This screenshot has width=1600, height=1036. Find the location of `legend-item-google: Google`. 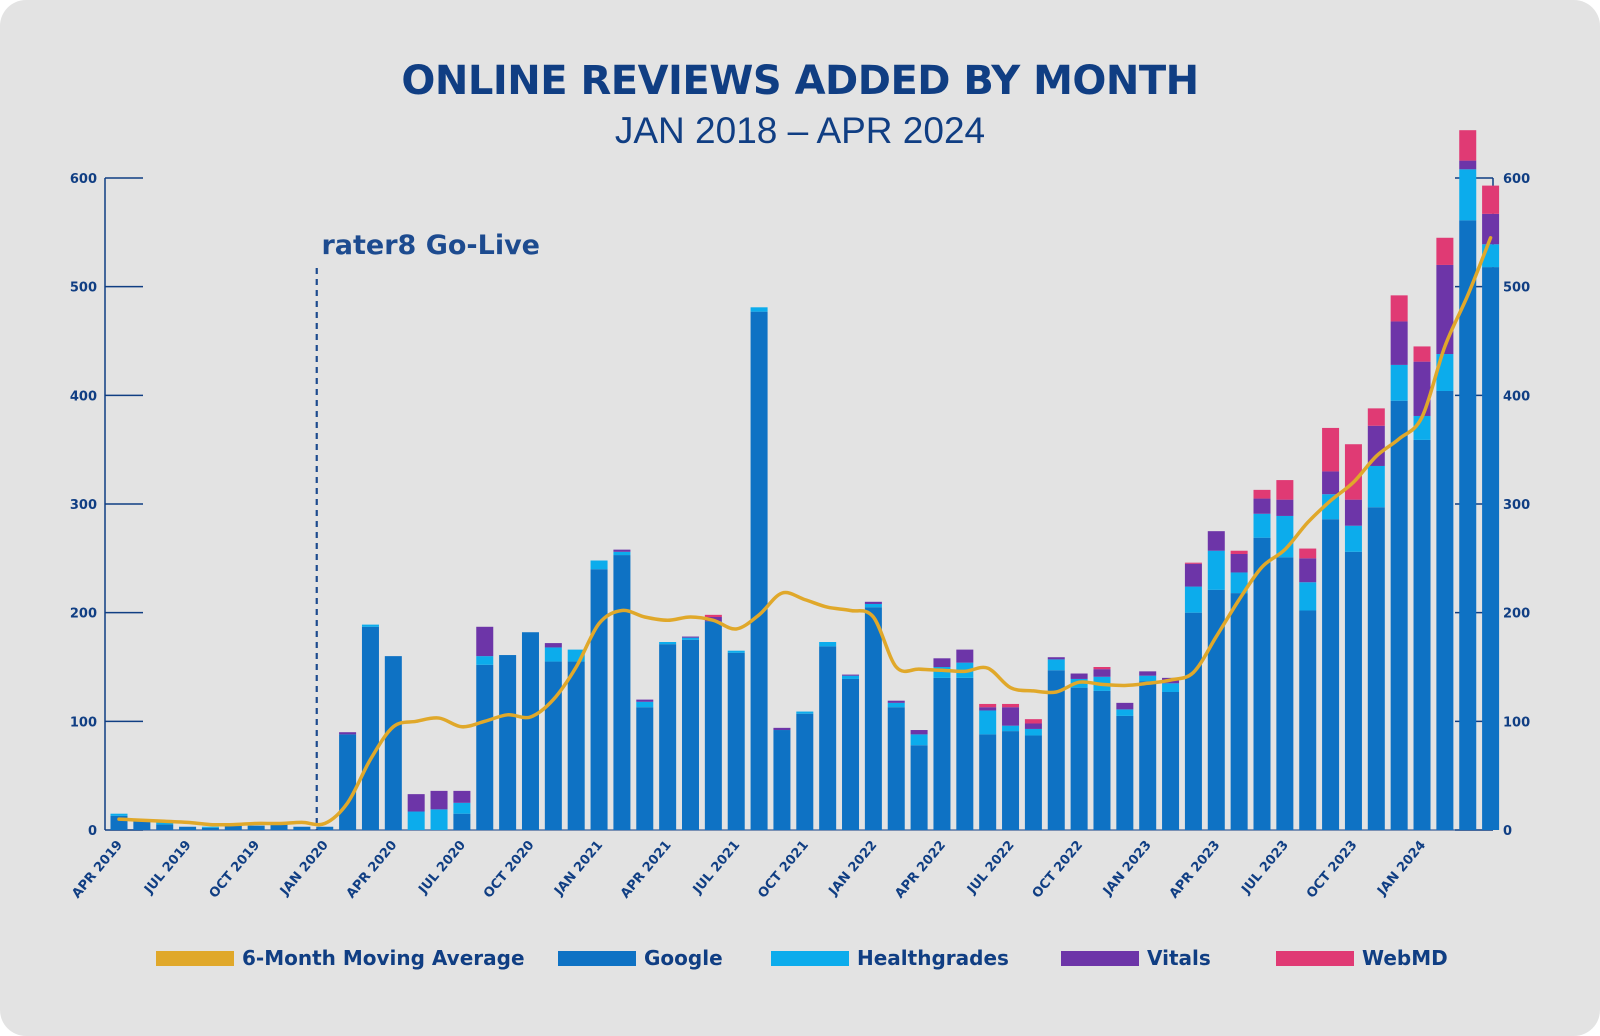

legend-item-google: Google is located at coordinates (640, 958).